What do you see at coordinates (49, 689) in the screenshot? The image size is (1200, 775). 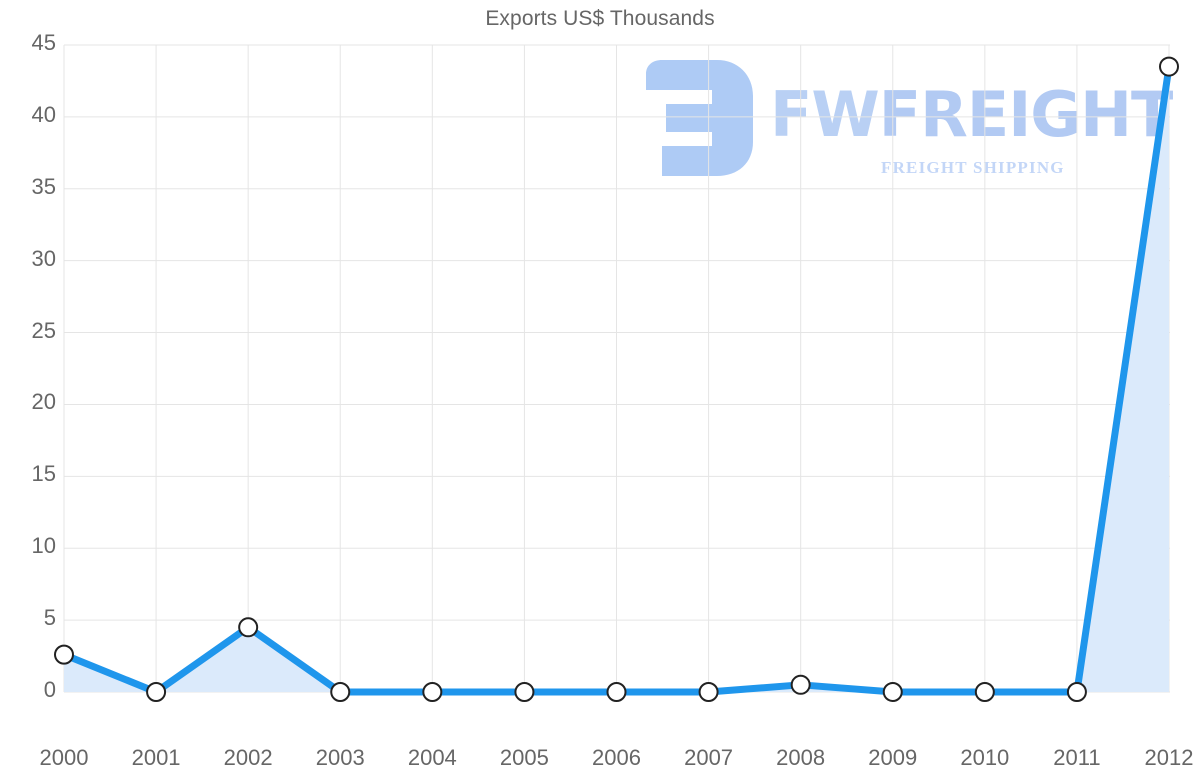 I see `y-axis-tick-label: 0` at bounding box center [49, 689].